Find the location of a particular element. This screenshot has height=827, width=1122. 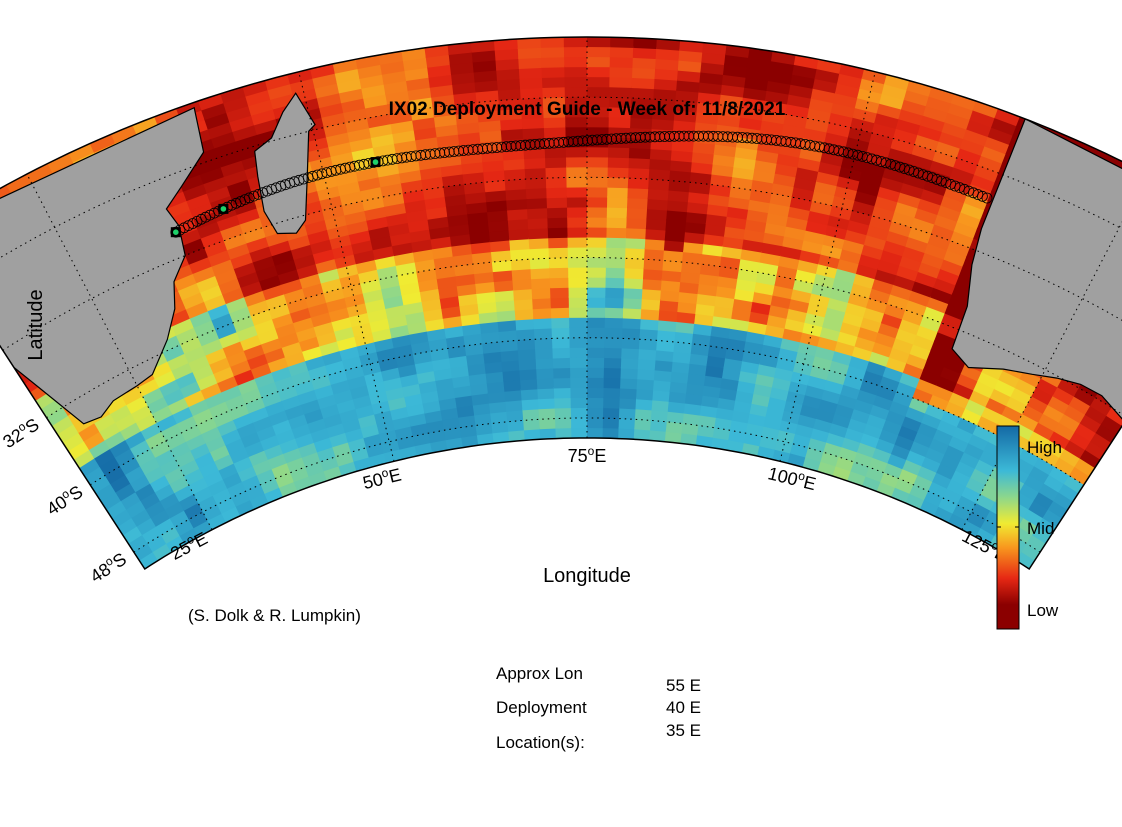

deployment-label-1: Approx Lon is located at coordinates (539, 673).